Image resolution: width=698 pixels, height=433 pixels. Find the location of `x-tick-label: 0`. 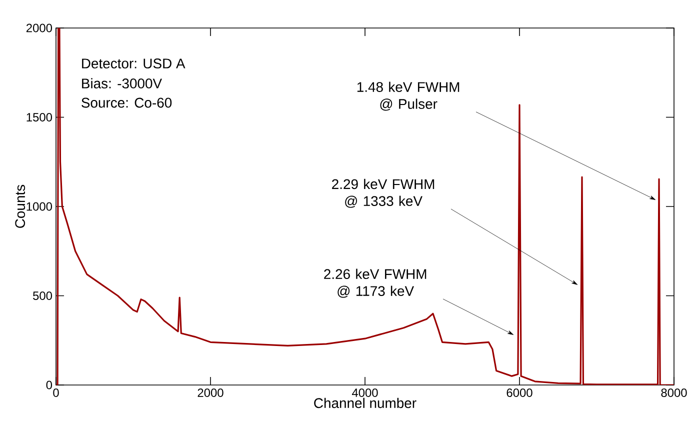

x-tick-label: 0 is located at coordinates (56, 392).